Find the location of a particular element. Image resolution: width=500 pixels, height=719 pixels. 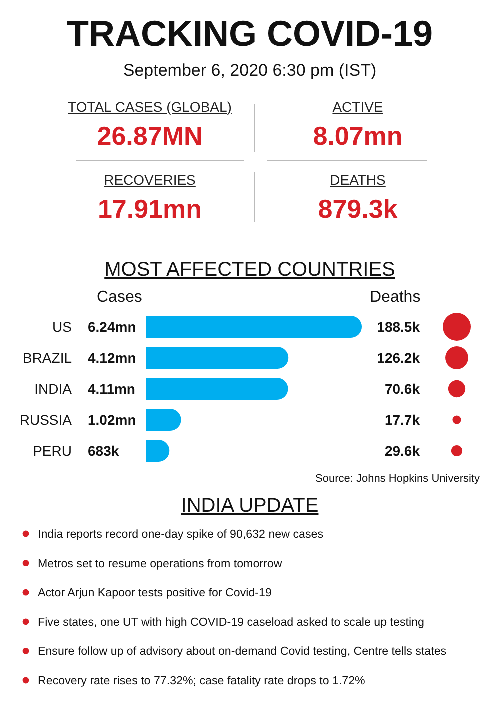

data-label: 1.02mn is located at coordinates (112, 420).